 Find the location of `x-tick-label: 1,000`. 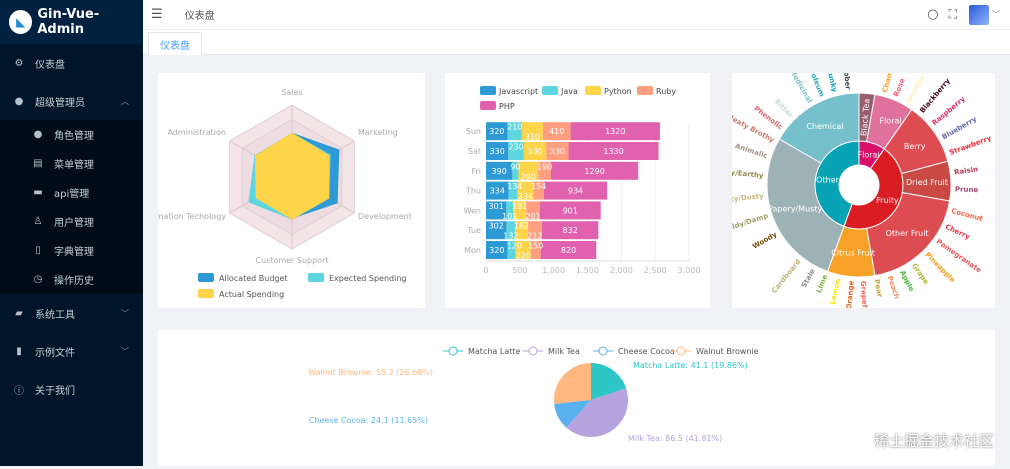

x-tick-label: 1,000 is located at coordinates (553, 270).